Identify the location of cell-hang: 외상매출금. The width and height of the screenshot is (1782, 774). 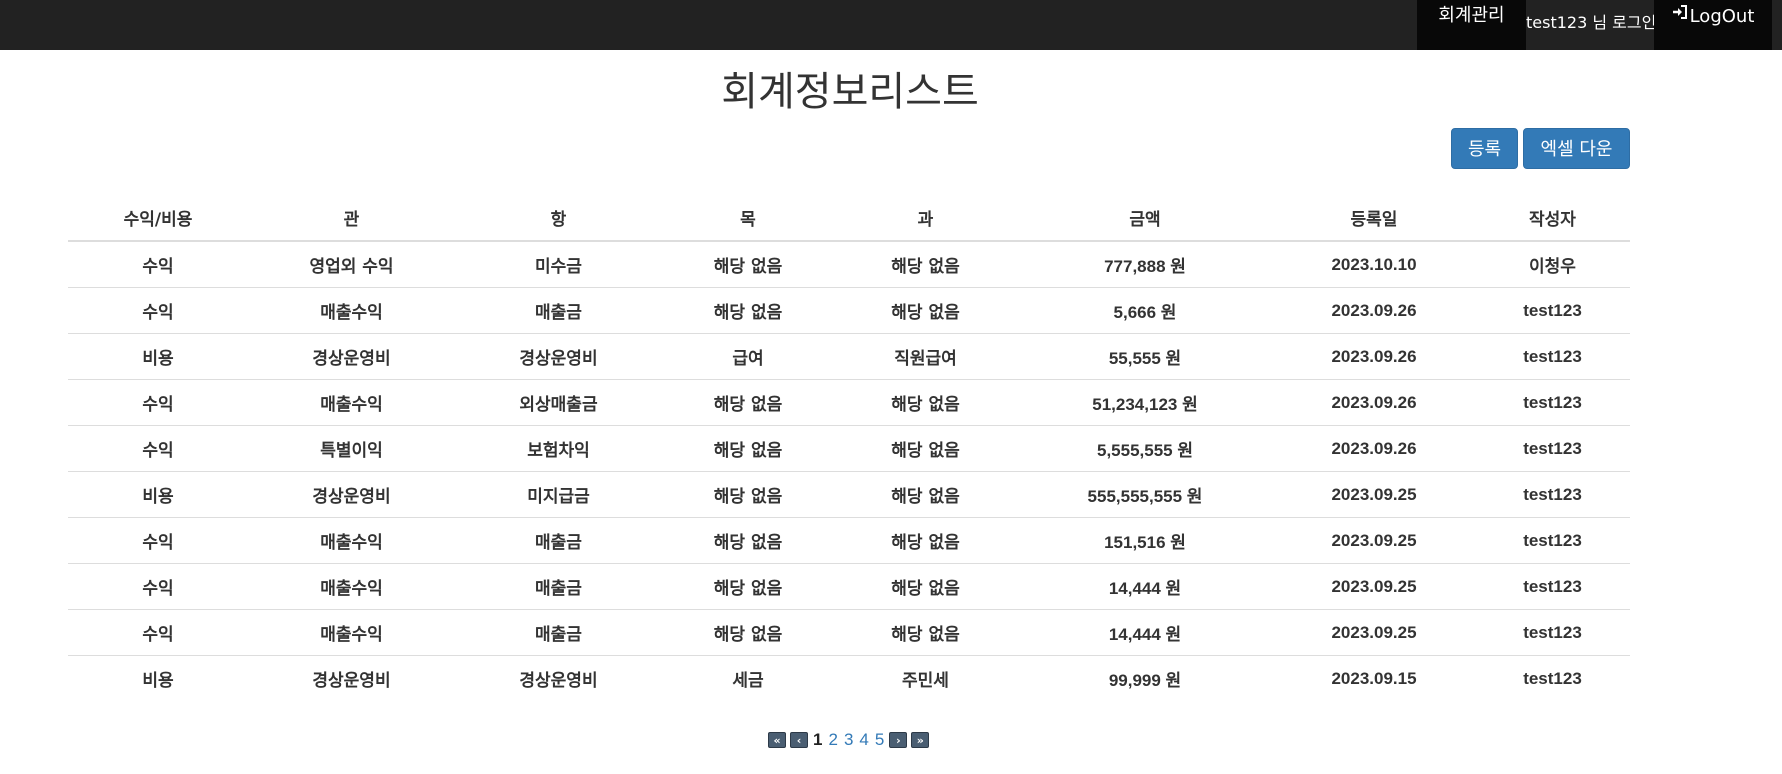
(558, 402).